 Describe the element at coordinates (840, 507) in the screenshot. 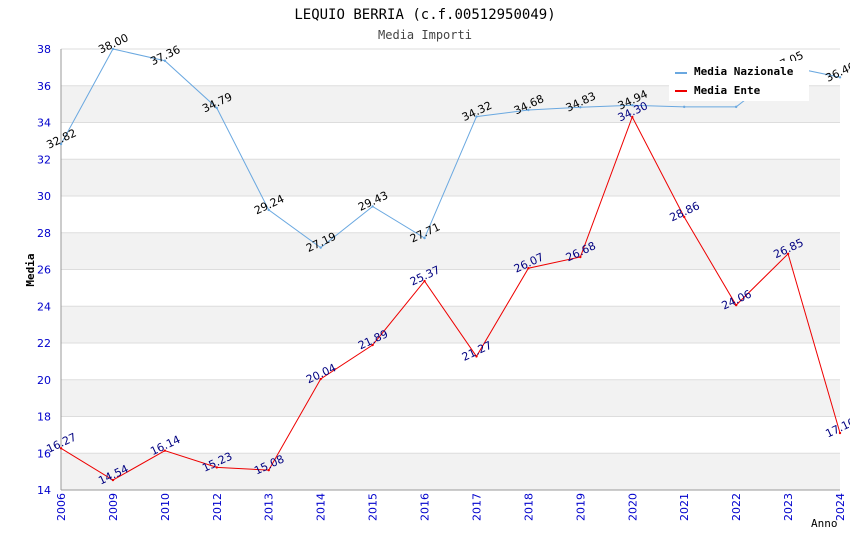

I see `x-tick-label: 2024` at that location.